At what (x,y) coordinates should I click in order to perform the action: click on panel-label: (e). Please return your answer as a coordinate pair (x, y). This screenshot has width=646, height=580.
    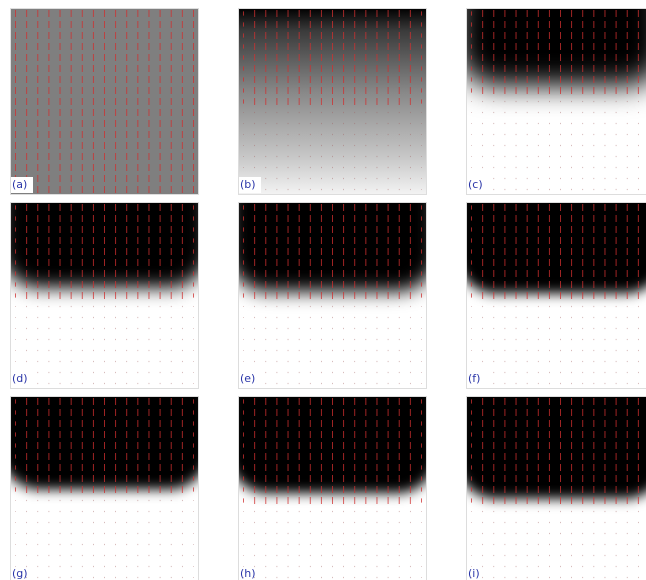
    Looking at the image, I should click on (247, 378).